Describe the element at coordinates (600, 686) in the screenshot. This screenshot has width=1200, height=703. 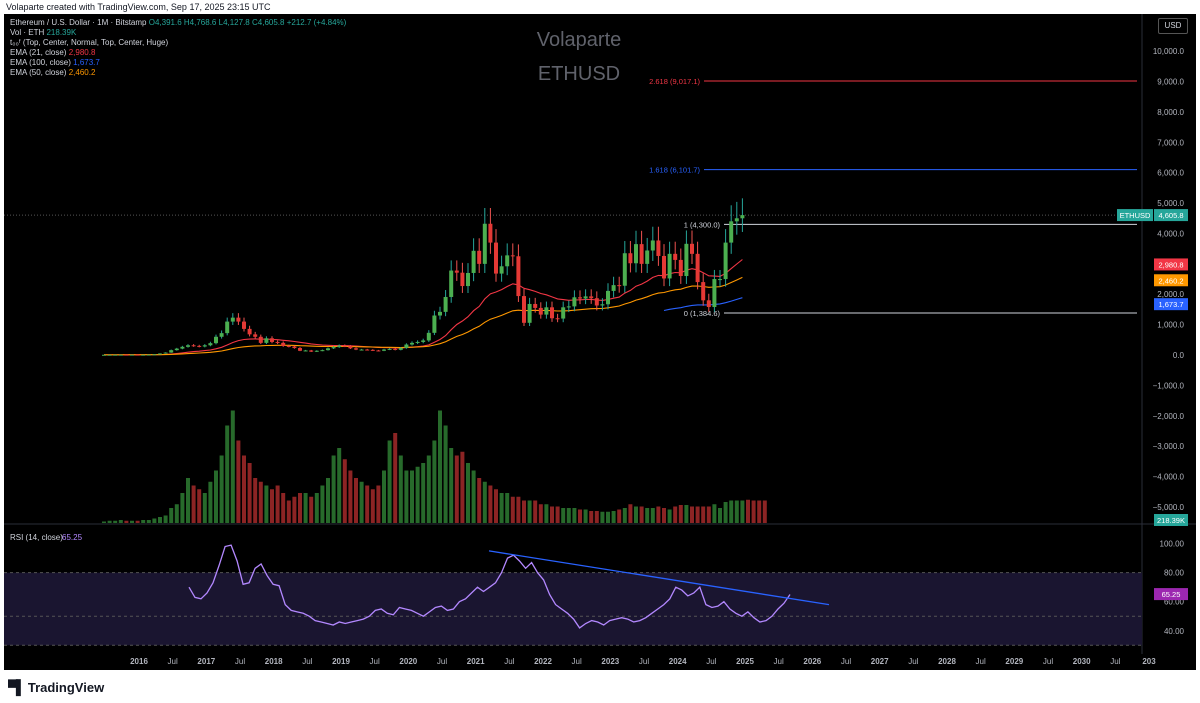
I see `footer-bar: ▀▌ TradingView` at that location.